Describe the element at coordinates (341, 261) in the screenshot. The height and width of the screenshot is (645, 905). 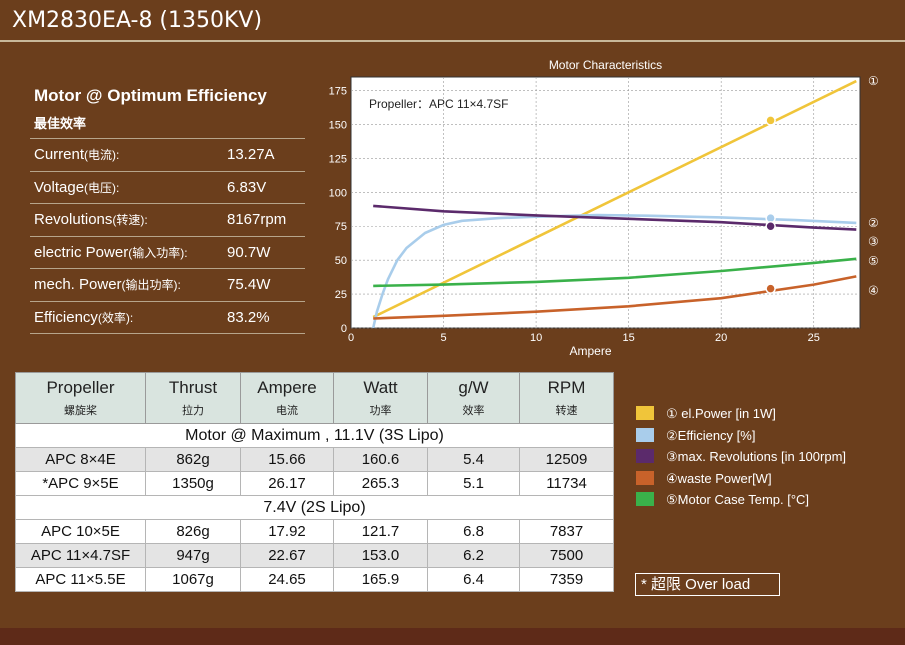
I see `y-tick-label: 50` at that location.